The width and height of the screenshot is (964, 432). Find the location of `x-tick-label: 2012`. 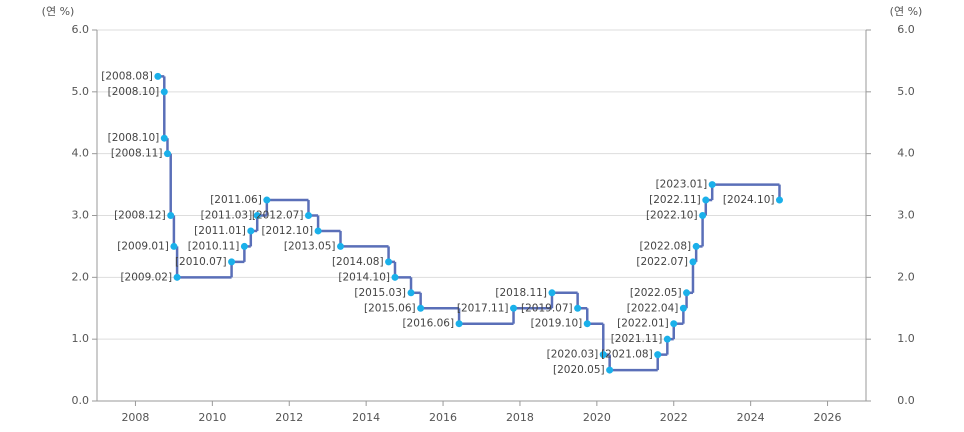

x-tick-label: 2012 is located at coordinates (289, 417).